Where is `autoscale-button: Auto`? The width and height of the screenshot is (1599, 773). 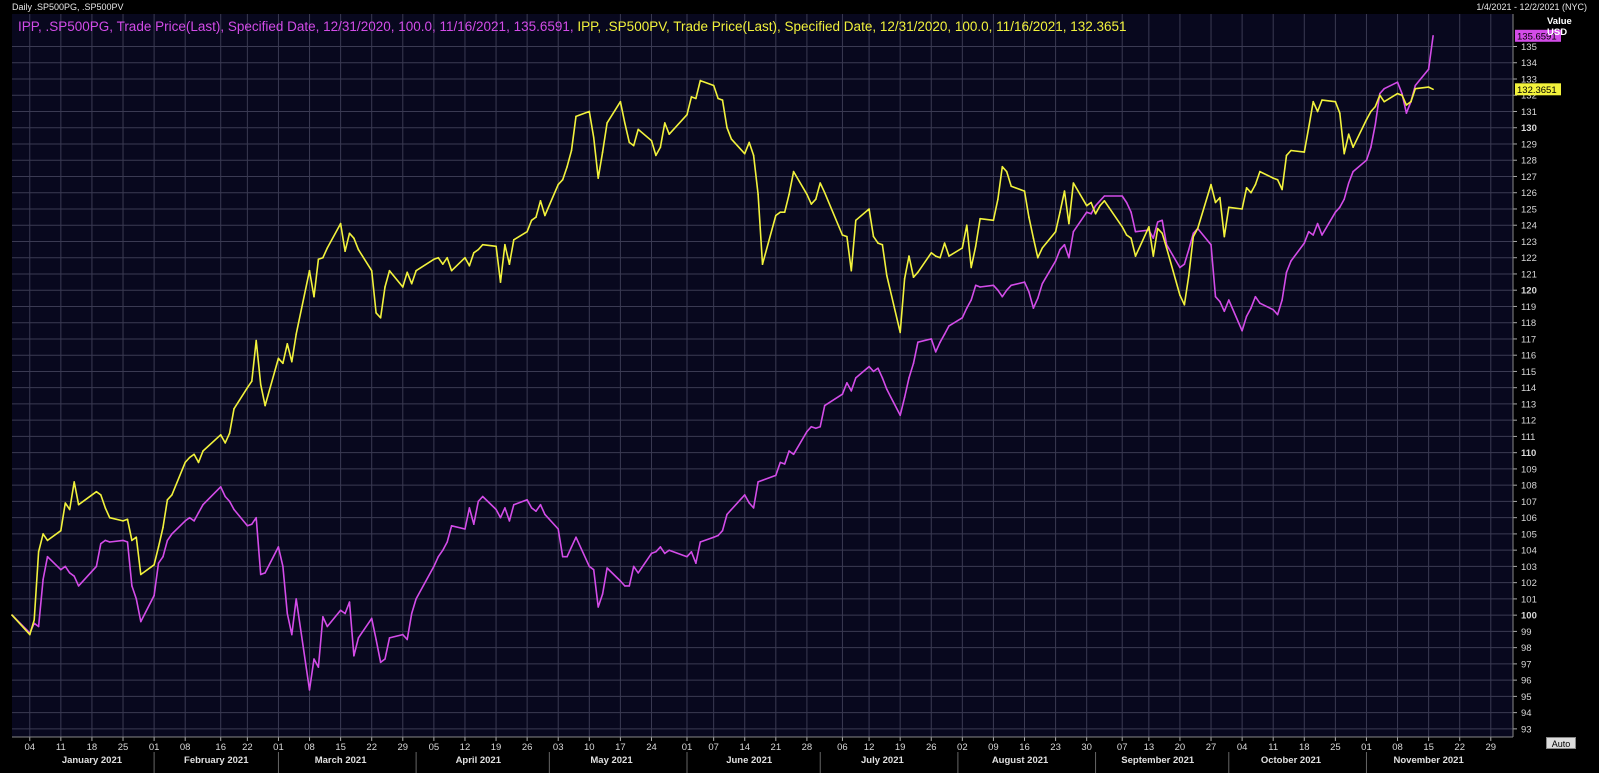
autoscale-button: Auto is located at coordinates (1561, 743).